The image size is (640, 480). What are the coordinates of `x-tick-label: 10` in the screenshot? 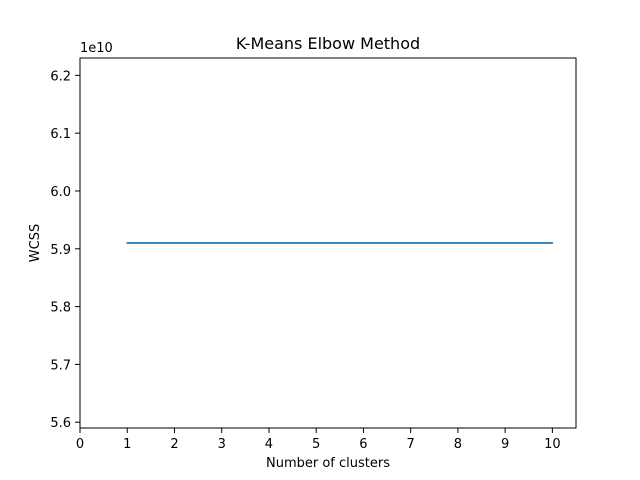 It's located at (552, 444).